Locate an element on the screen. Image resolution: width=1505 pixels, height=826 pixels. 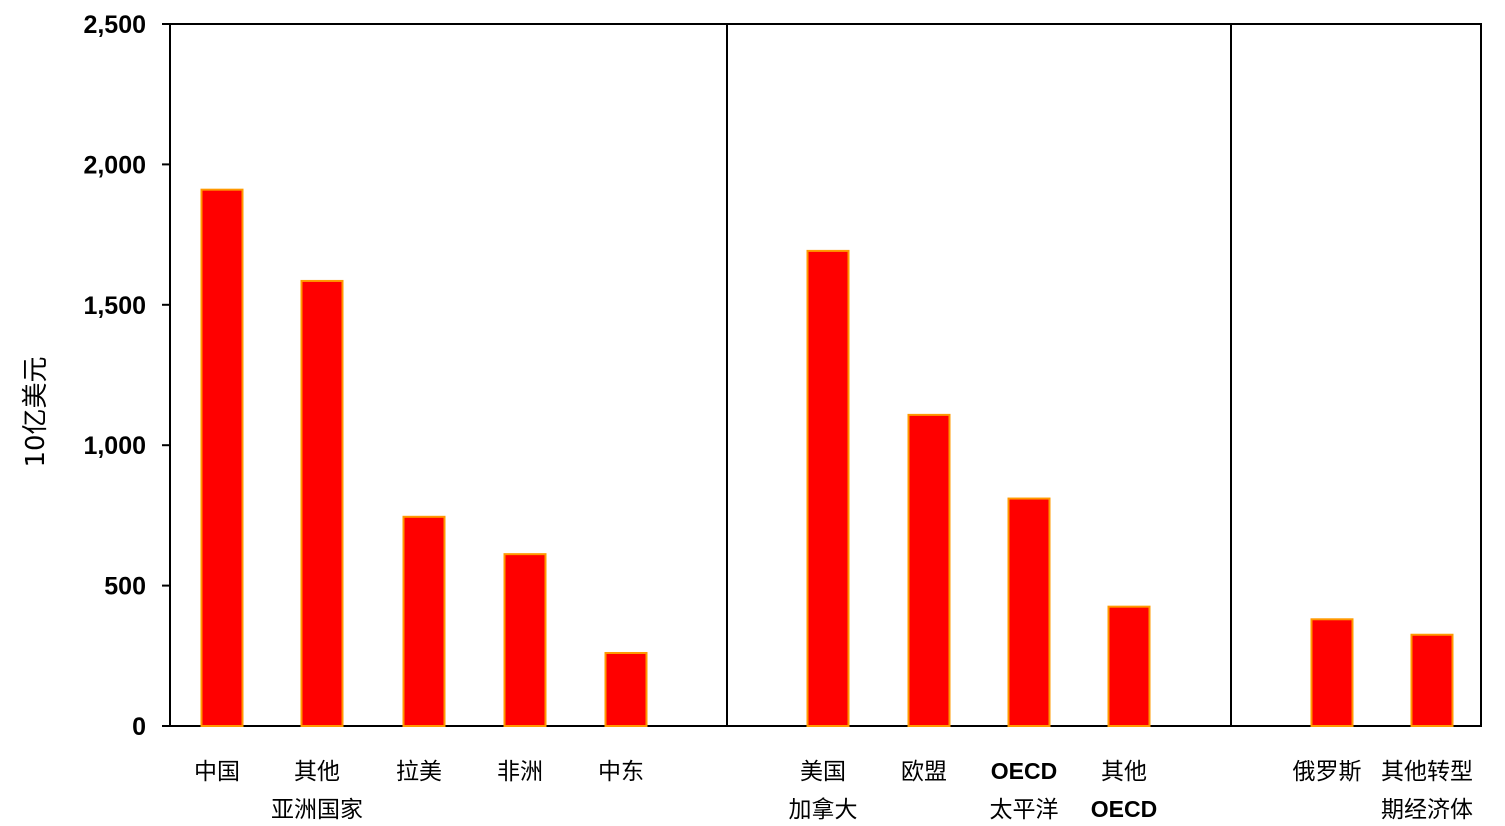
x-category-label: 太平洋 is located at coordinates (1024, 810).